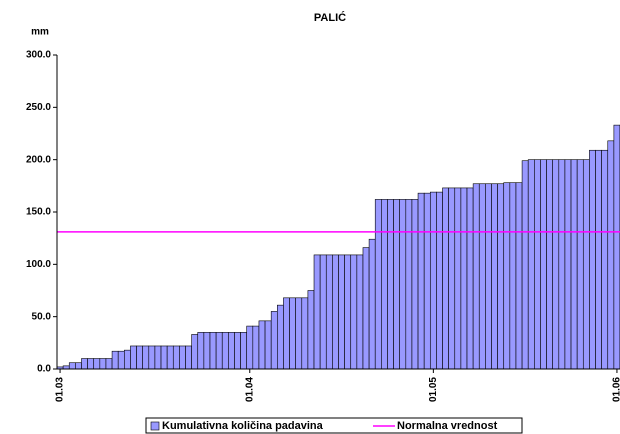  I want to click on y-tick-label: 250.0, so click(38, 107).